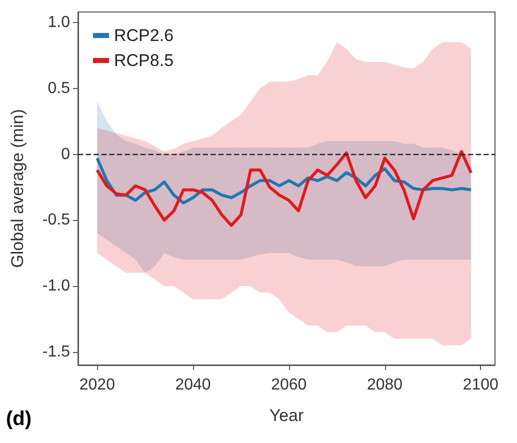 This screenshot has height=443, width=517. What do you see at coordinates (65, 154) in the screenshot?
I see `y-tick-label: 0` at bounding box center [65, 154].